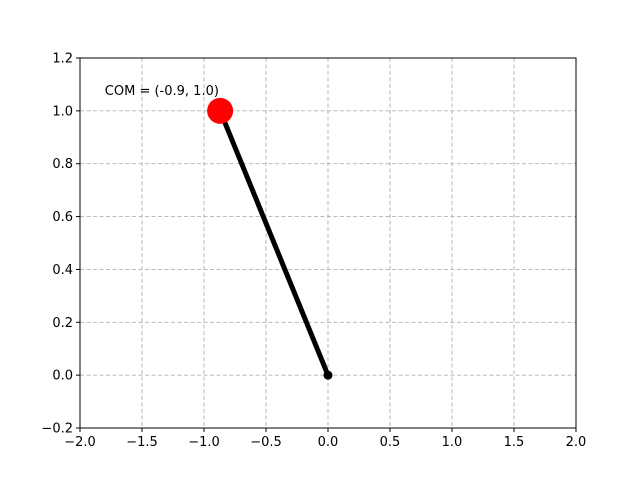 The image size is (640, 480). I want to click on y-tick-label: 0.6, so click(62, 217).